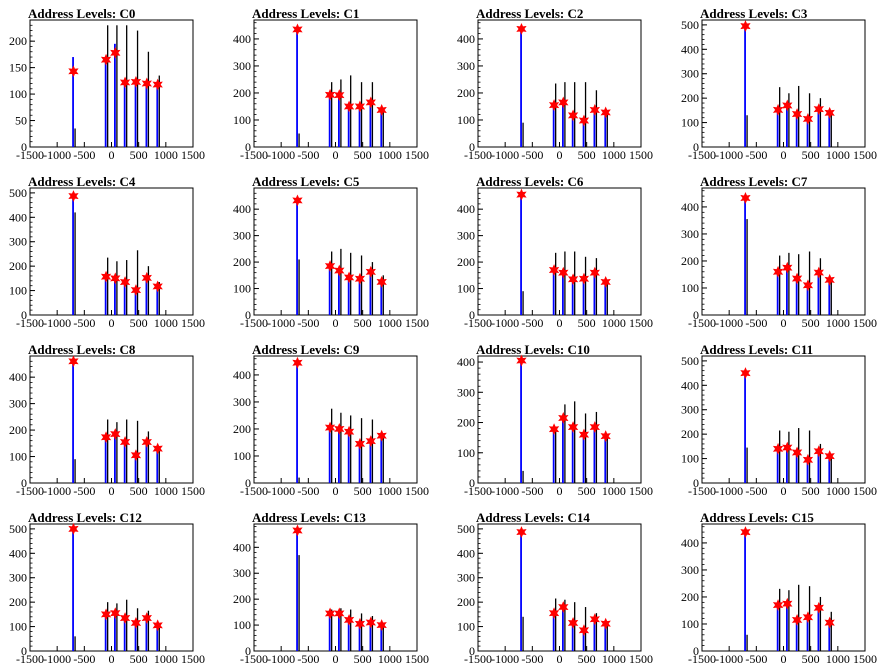 The height and width of the screenshot is (672, 896). I want to click on y-tick-label: 50, so click(21, 121).